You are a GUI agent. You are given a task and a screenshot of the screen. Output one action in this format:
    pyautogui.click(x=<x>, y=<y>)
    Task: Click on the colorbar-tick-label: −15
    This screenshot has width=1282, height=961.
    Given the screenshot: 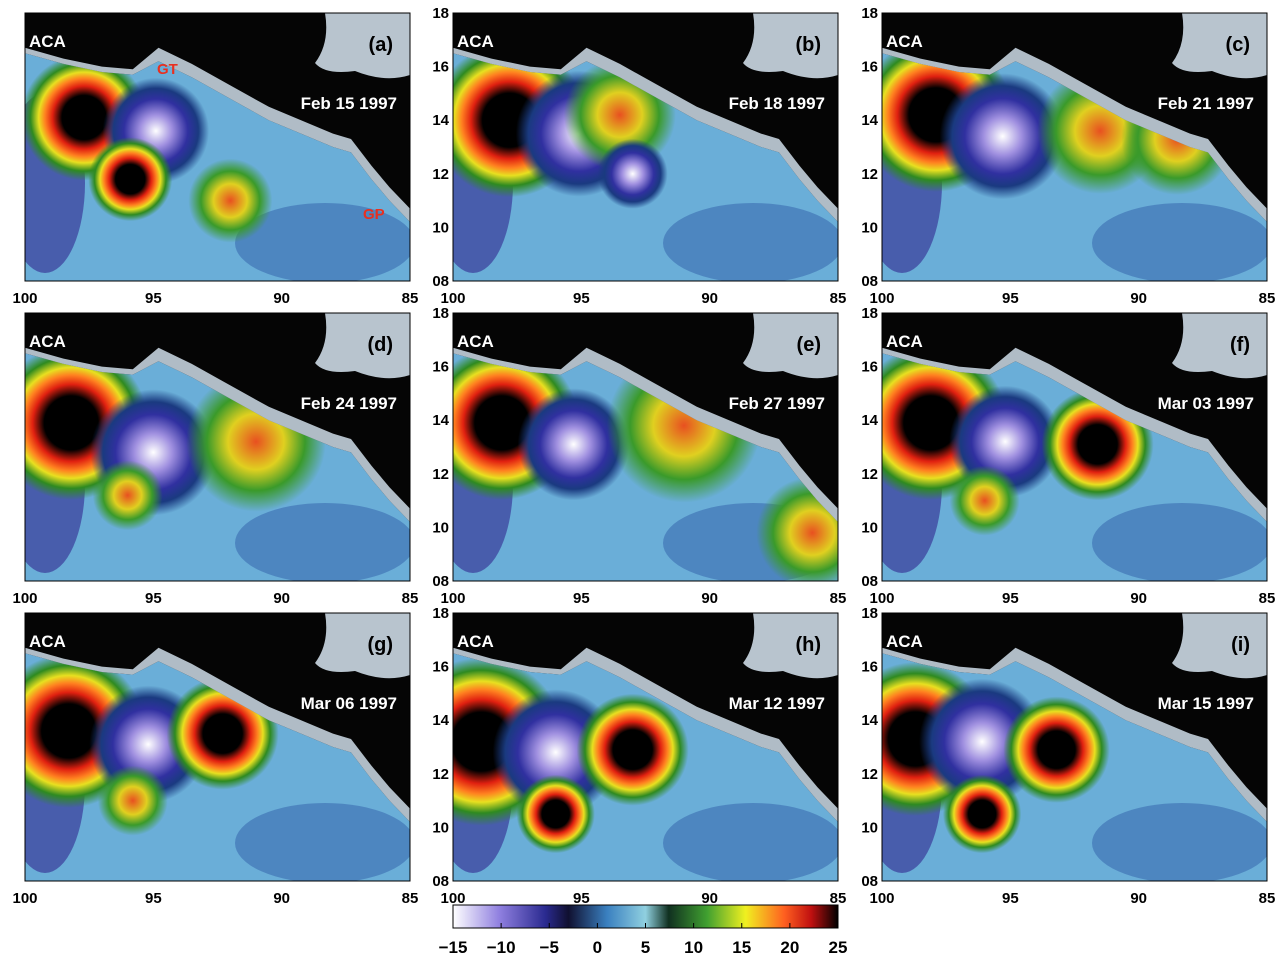 What is the action you would take?
    pyautogui.click(x=453, y=947)
    